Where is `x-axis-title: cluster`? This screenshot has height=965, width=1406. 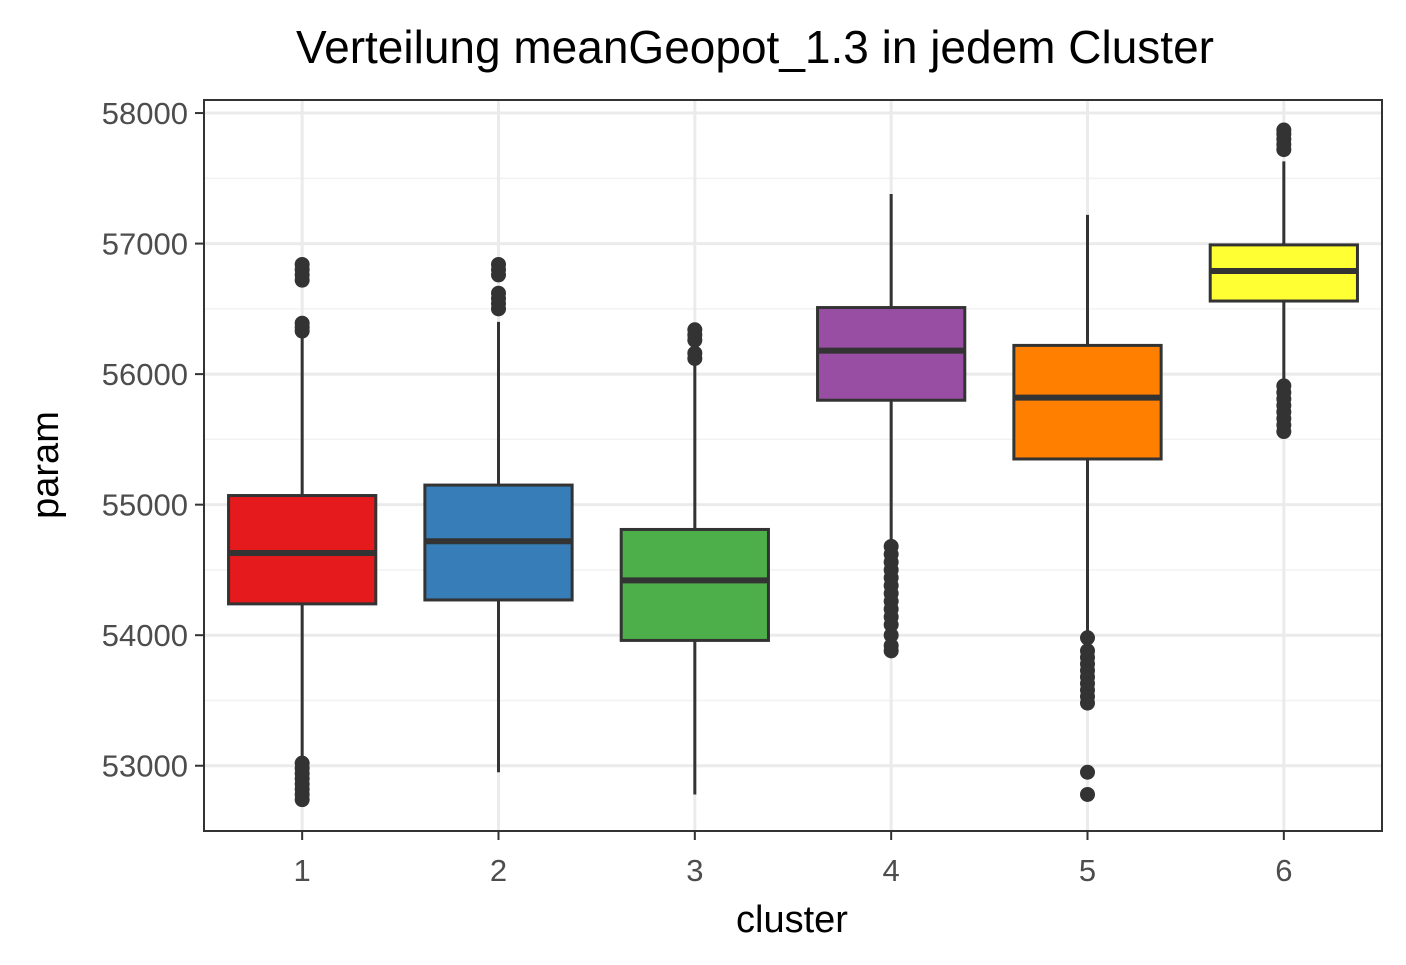
x-axis-title: cluster is located at coordinates (792, 920).